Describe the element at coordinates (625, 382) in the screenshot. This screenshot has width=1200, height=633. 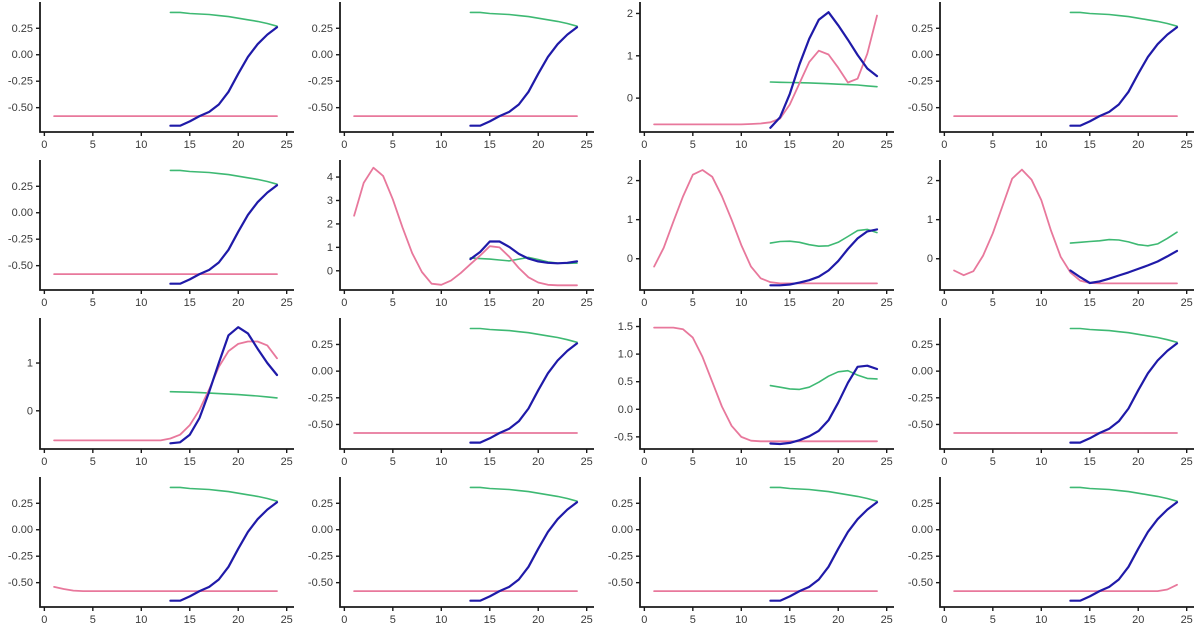
I see `y-axis-tick-label: 0.5` at that location.